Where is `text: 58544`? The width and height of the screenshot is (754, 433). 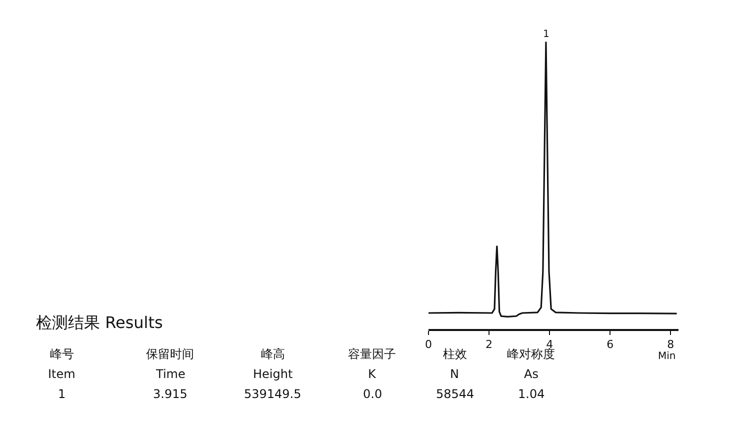
text: 58544 is located at coordinates (455, 394).